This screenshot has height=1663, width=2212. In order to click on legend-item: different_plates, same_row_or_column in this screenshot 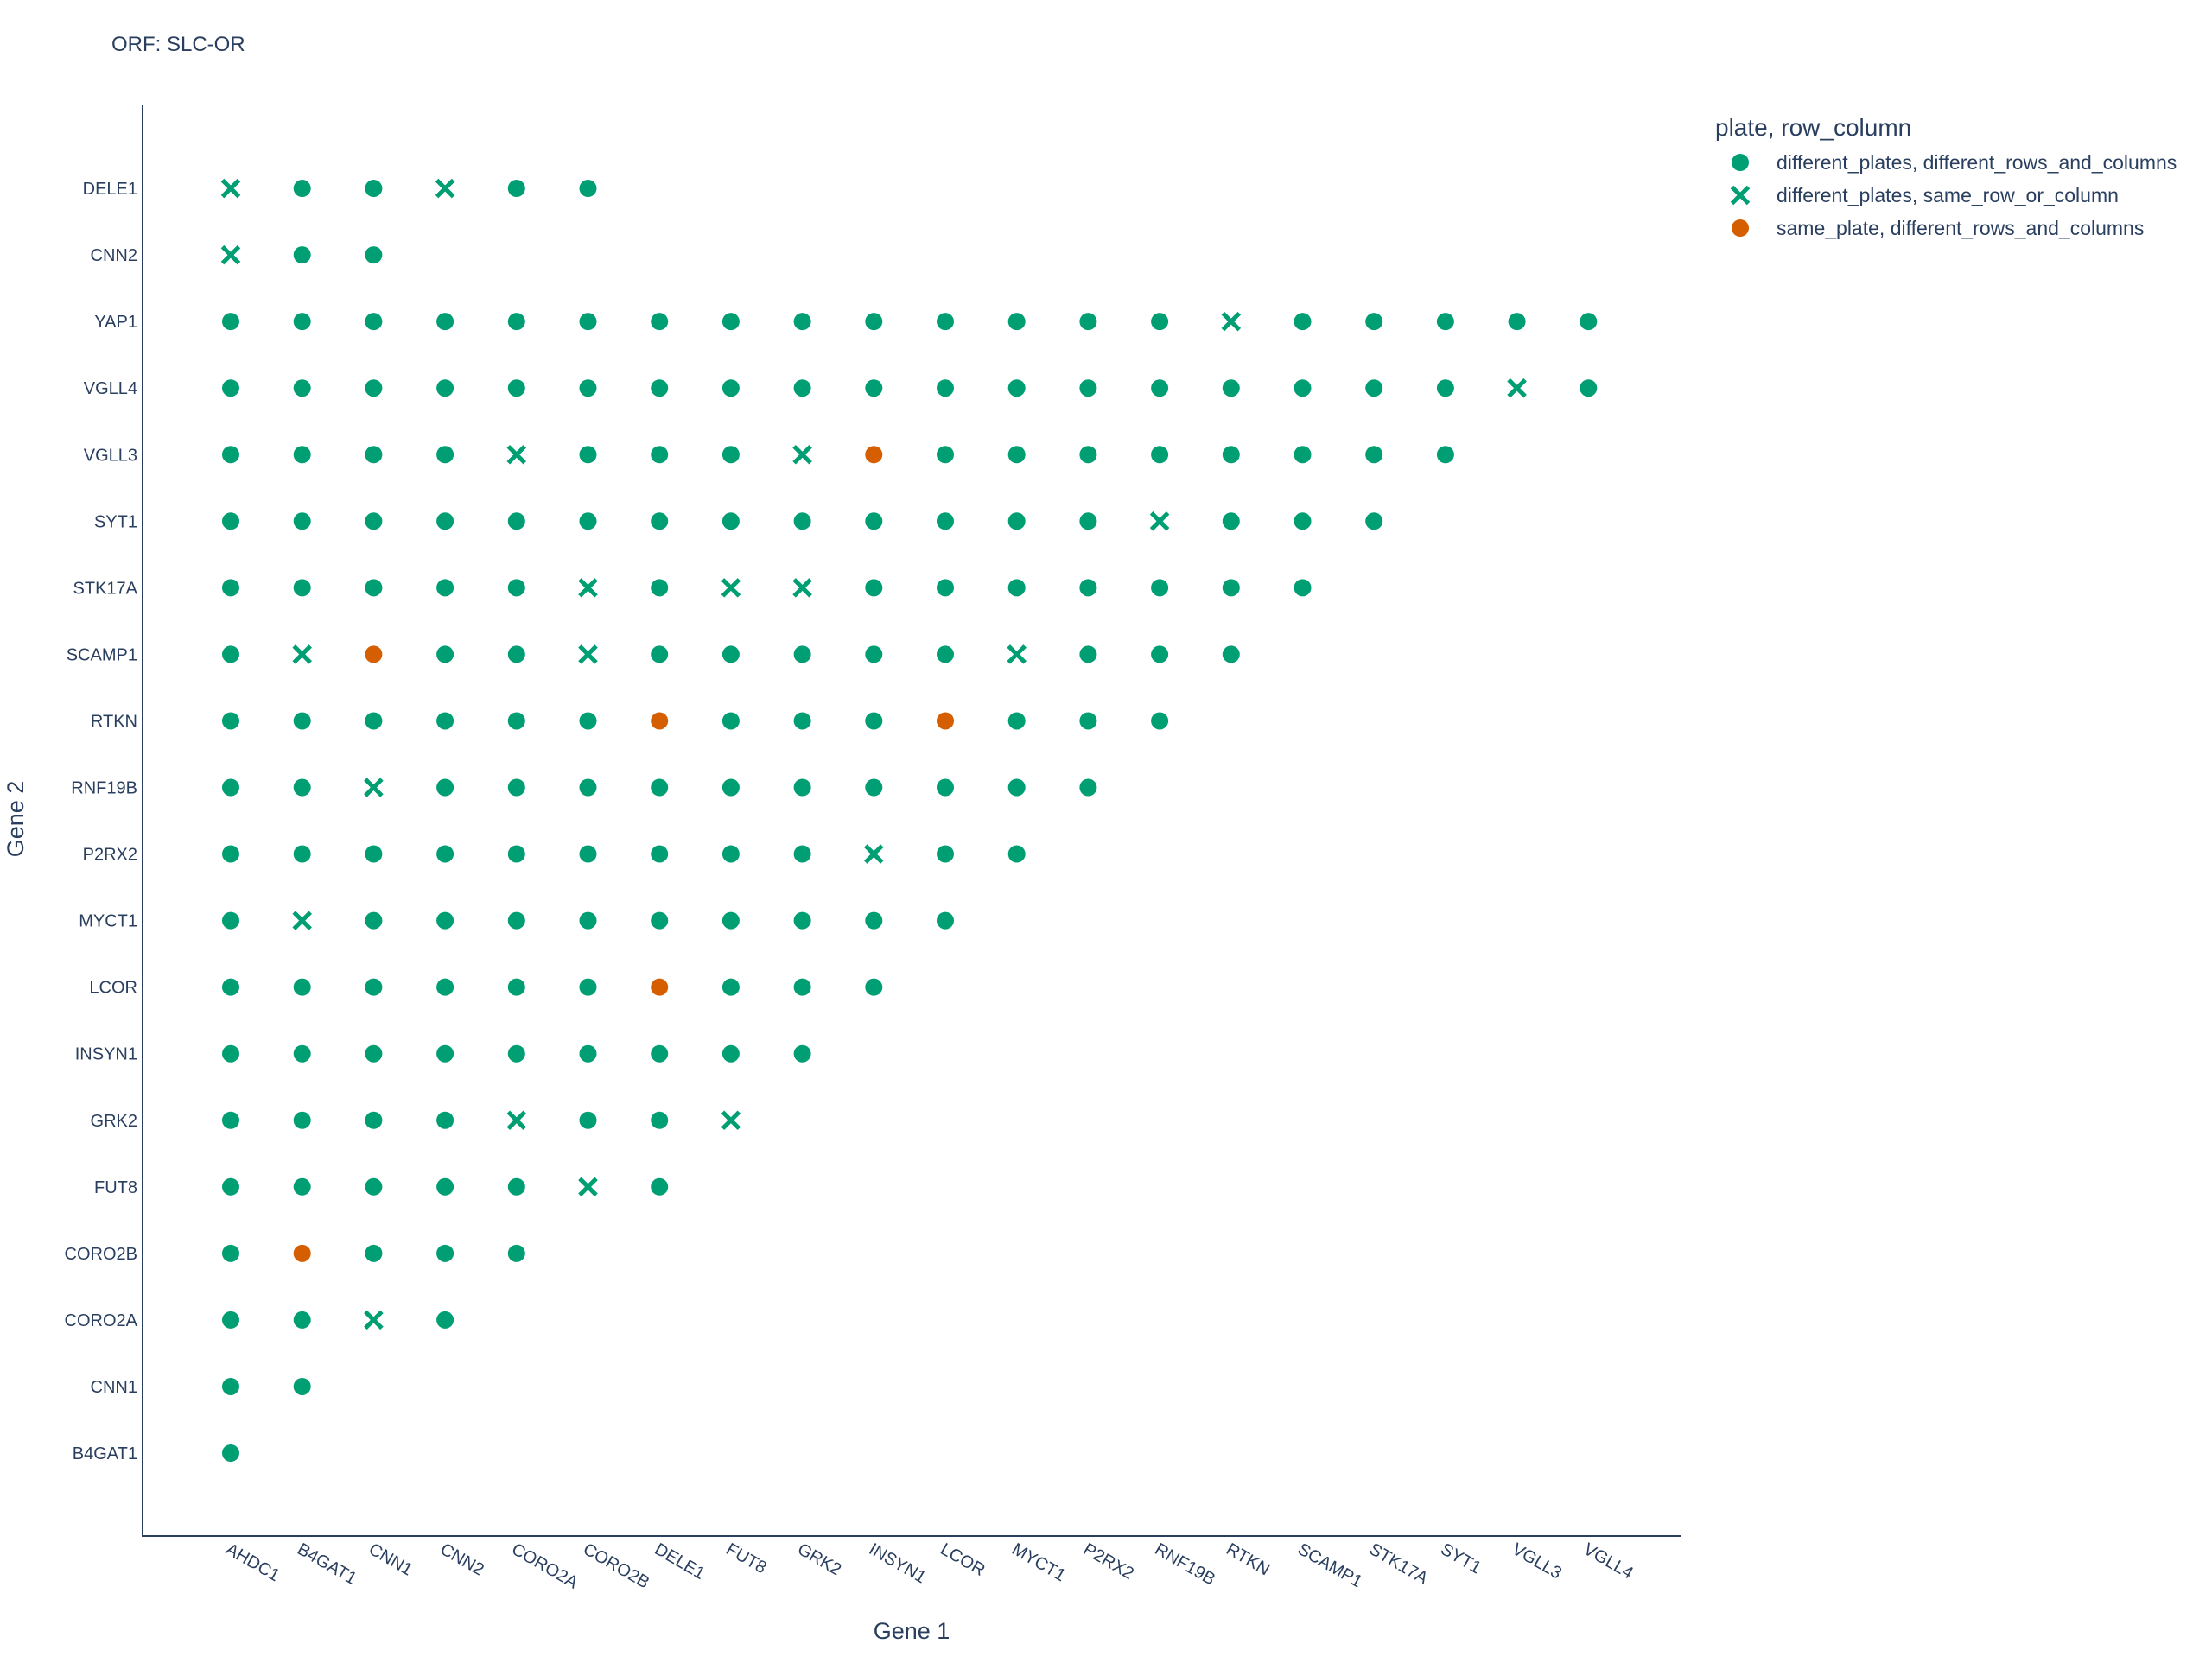, I will do `click(1924, 195)`.